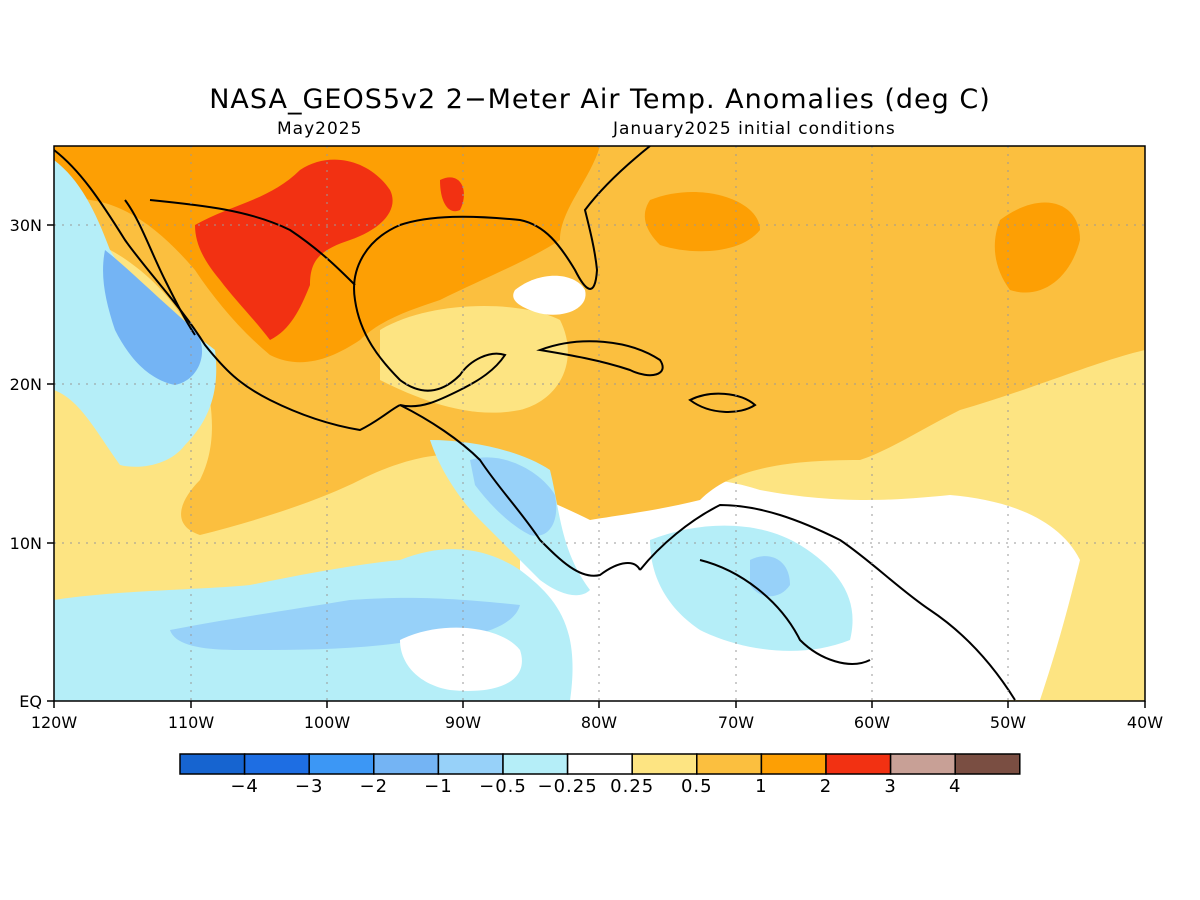  I want to click on colorbar-label: −4, so click(244, 786).